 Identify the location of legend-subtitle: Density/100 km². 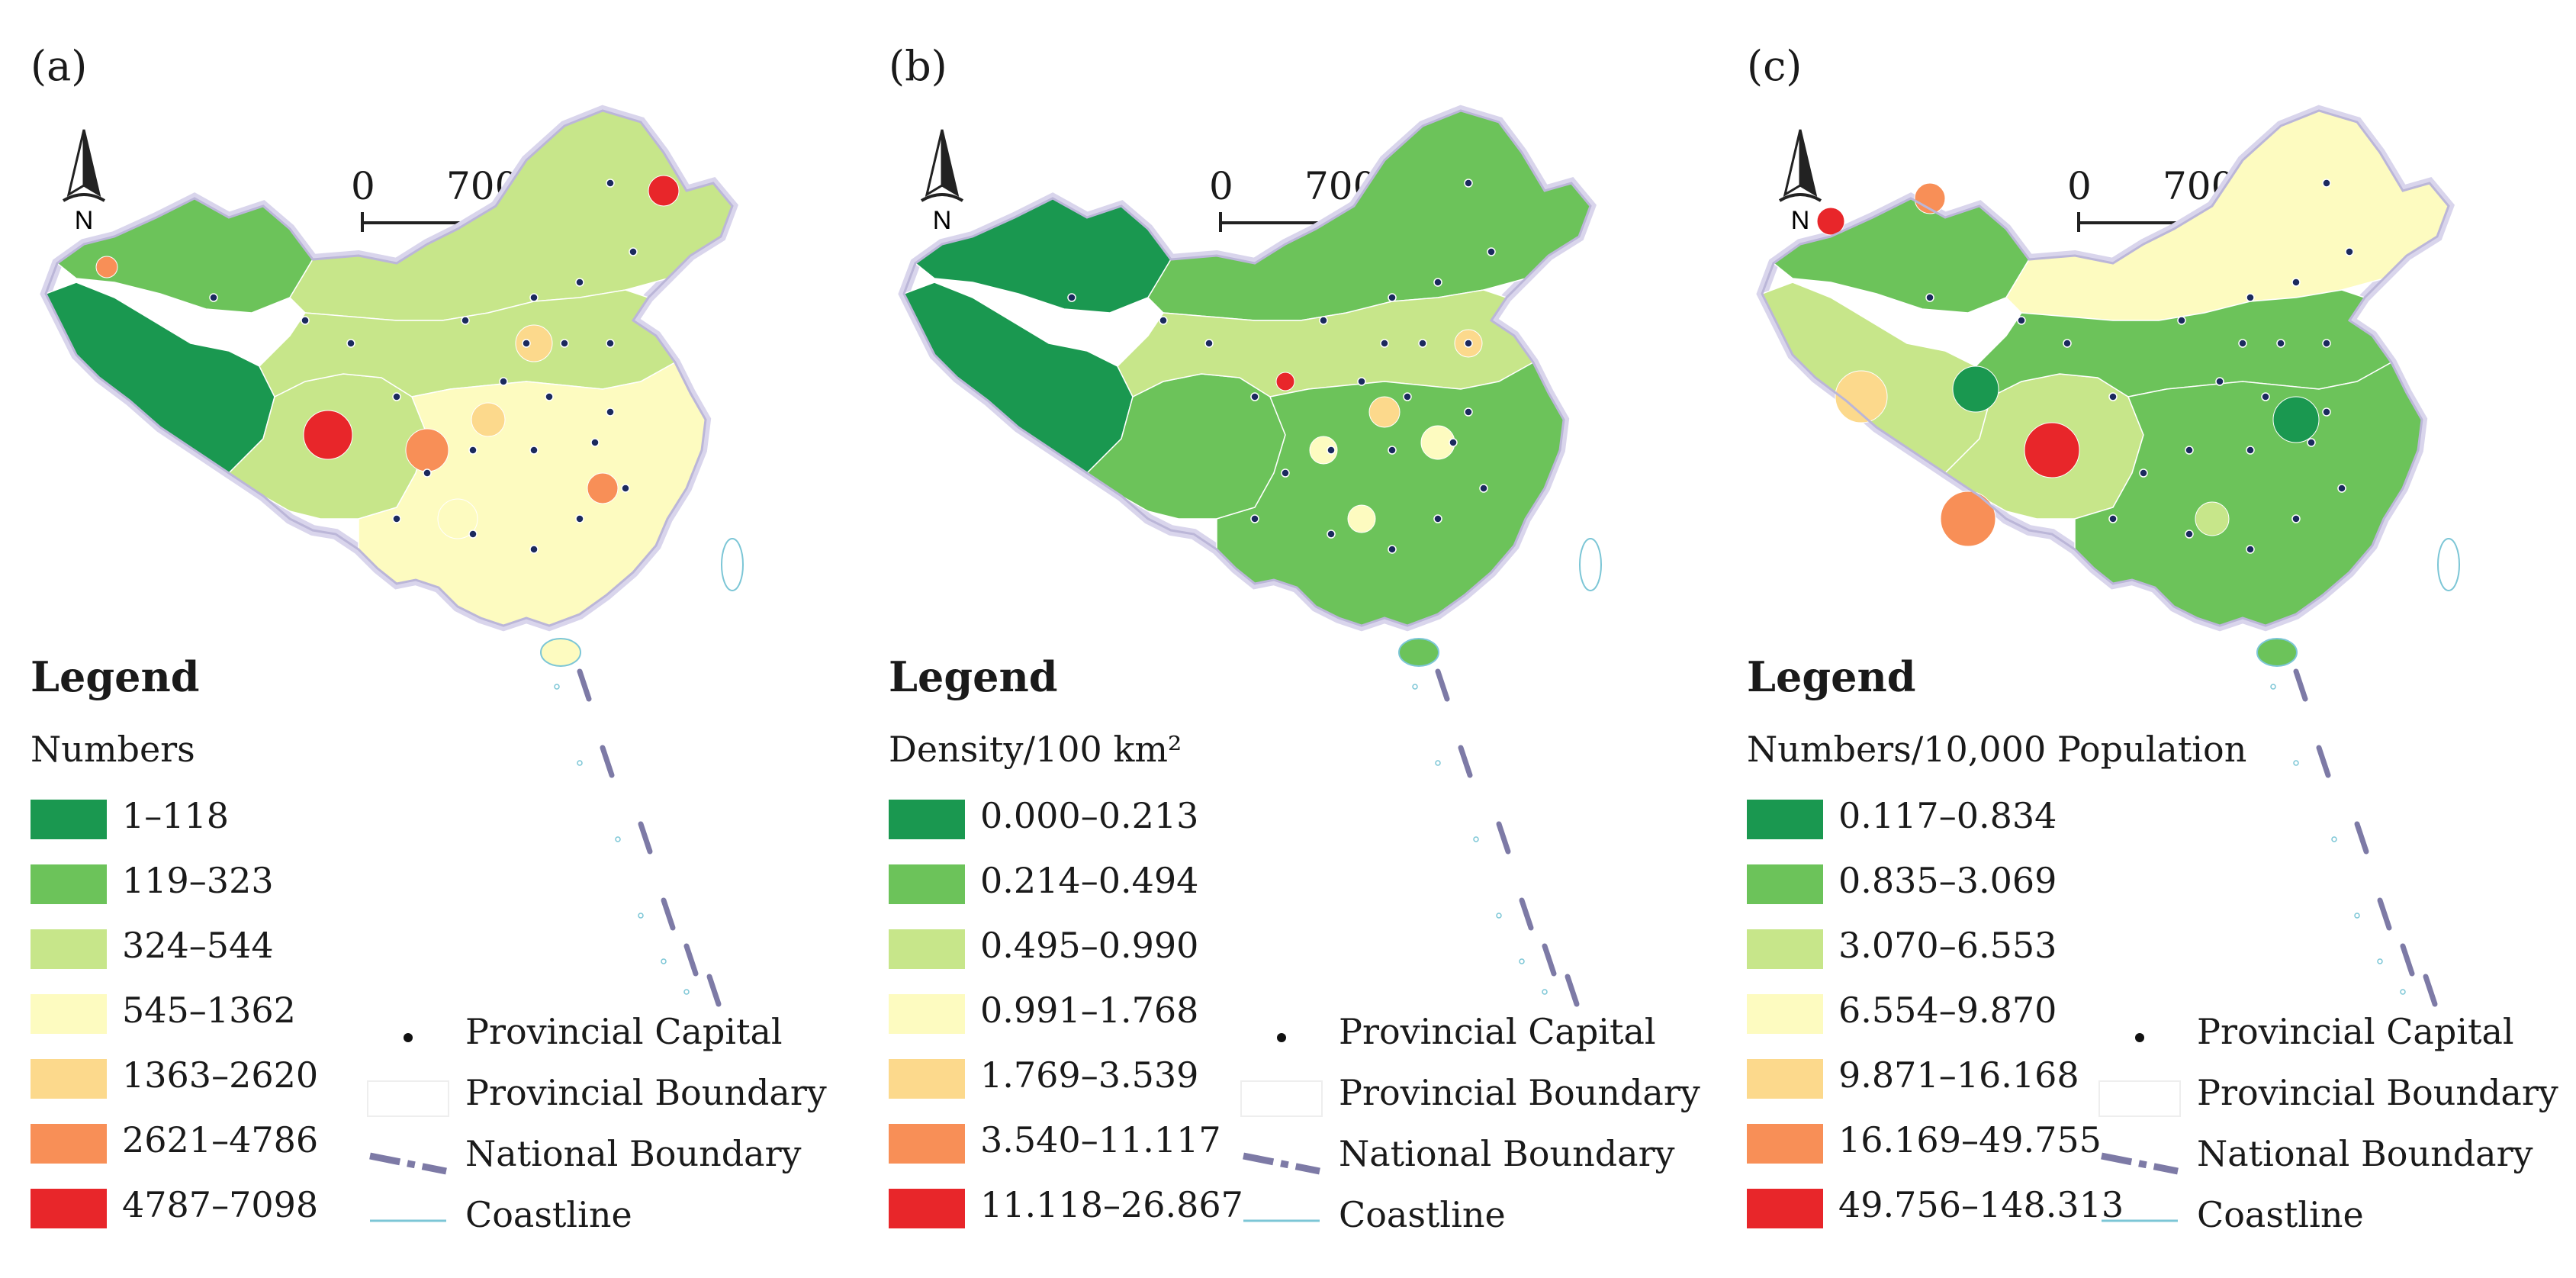
(1035, 749).